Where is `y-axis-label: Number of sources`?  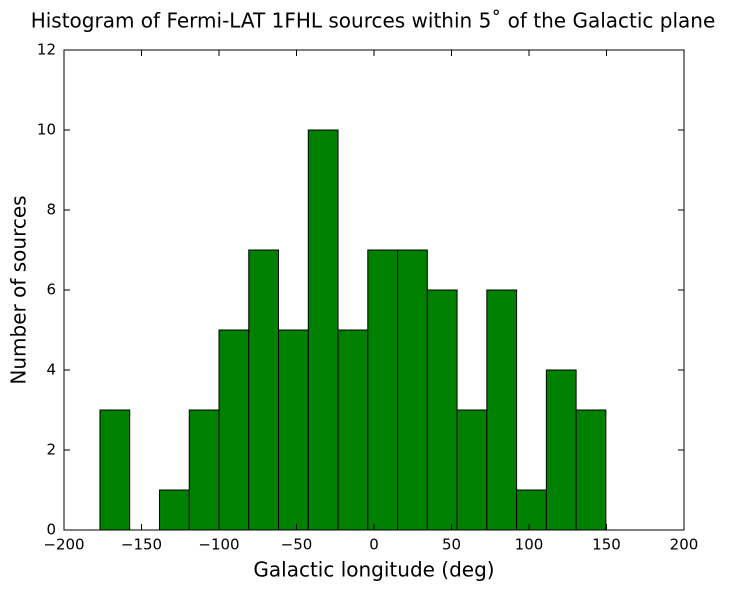
y-axis-label: Number of sources is located at coordinates (19, 289).